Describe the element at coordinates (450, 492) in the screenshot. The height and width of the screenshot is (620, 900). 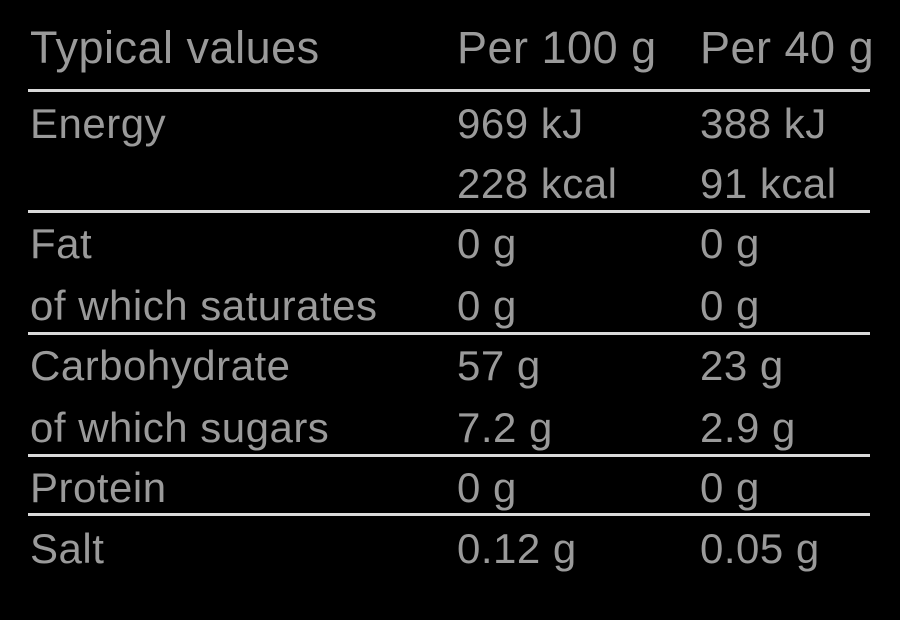
I see `table-row-protein: Protein 0 g 0 g` at that location.